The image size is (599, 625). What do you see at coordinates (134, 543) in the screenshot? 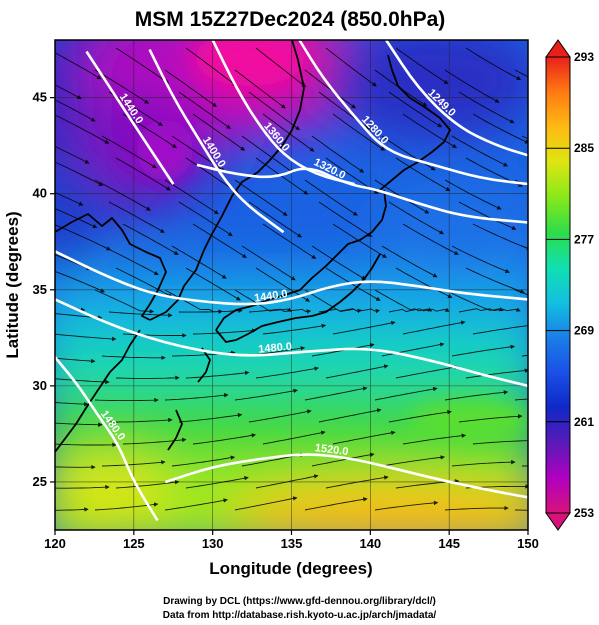
I see `x-tick-label: 125` at bounding box center [134, 543].